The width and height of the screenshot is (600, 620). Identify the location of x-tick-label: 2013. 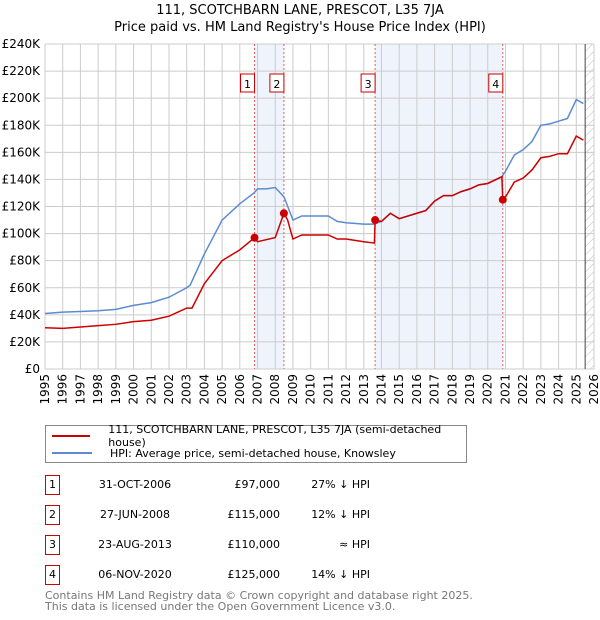
(364, 389).